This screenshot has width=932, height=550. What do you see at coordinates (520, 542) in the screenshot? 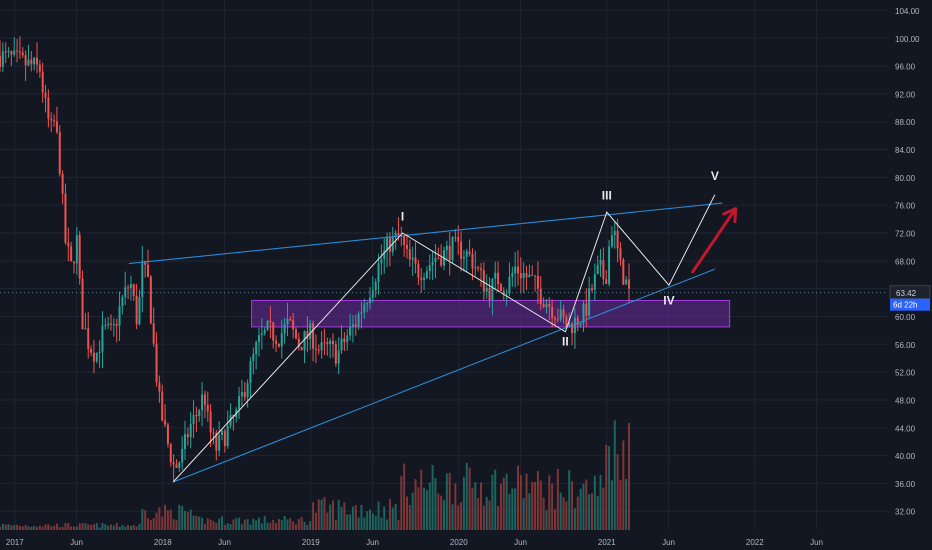
I see `time-tick-label: Jun` at bounding box center [520, 542].